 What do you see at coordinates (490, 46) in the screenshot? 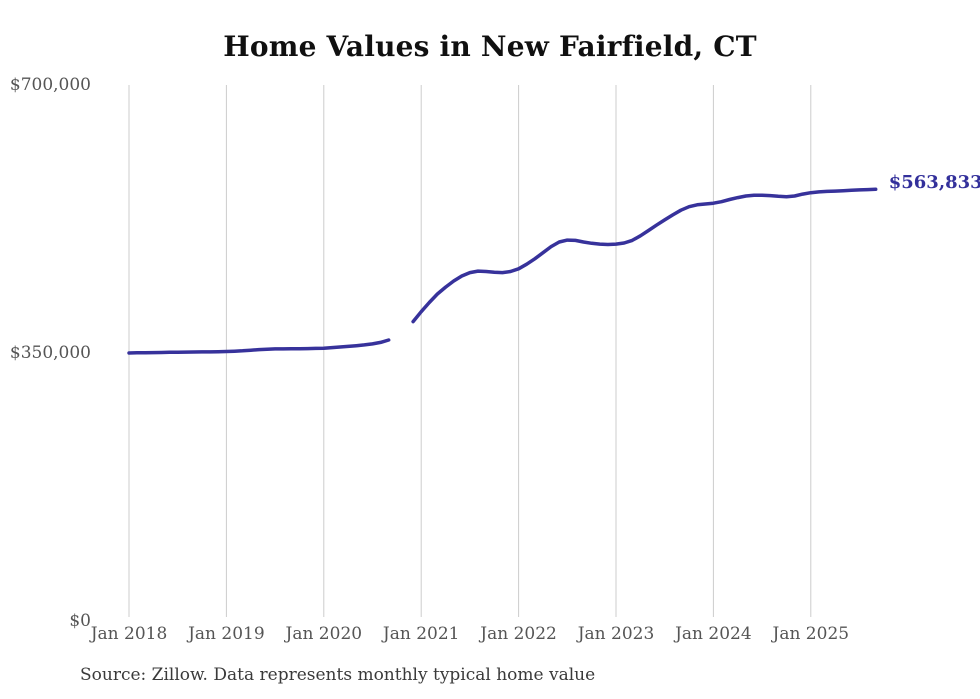
I see `chart-title: Home Values in New Fairfield, CT` at bounding box center [490, 46].